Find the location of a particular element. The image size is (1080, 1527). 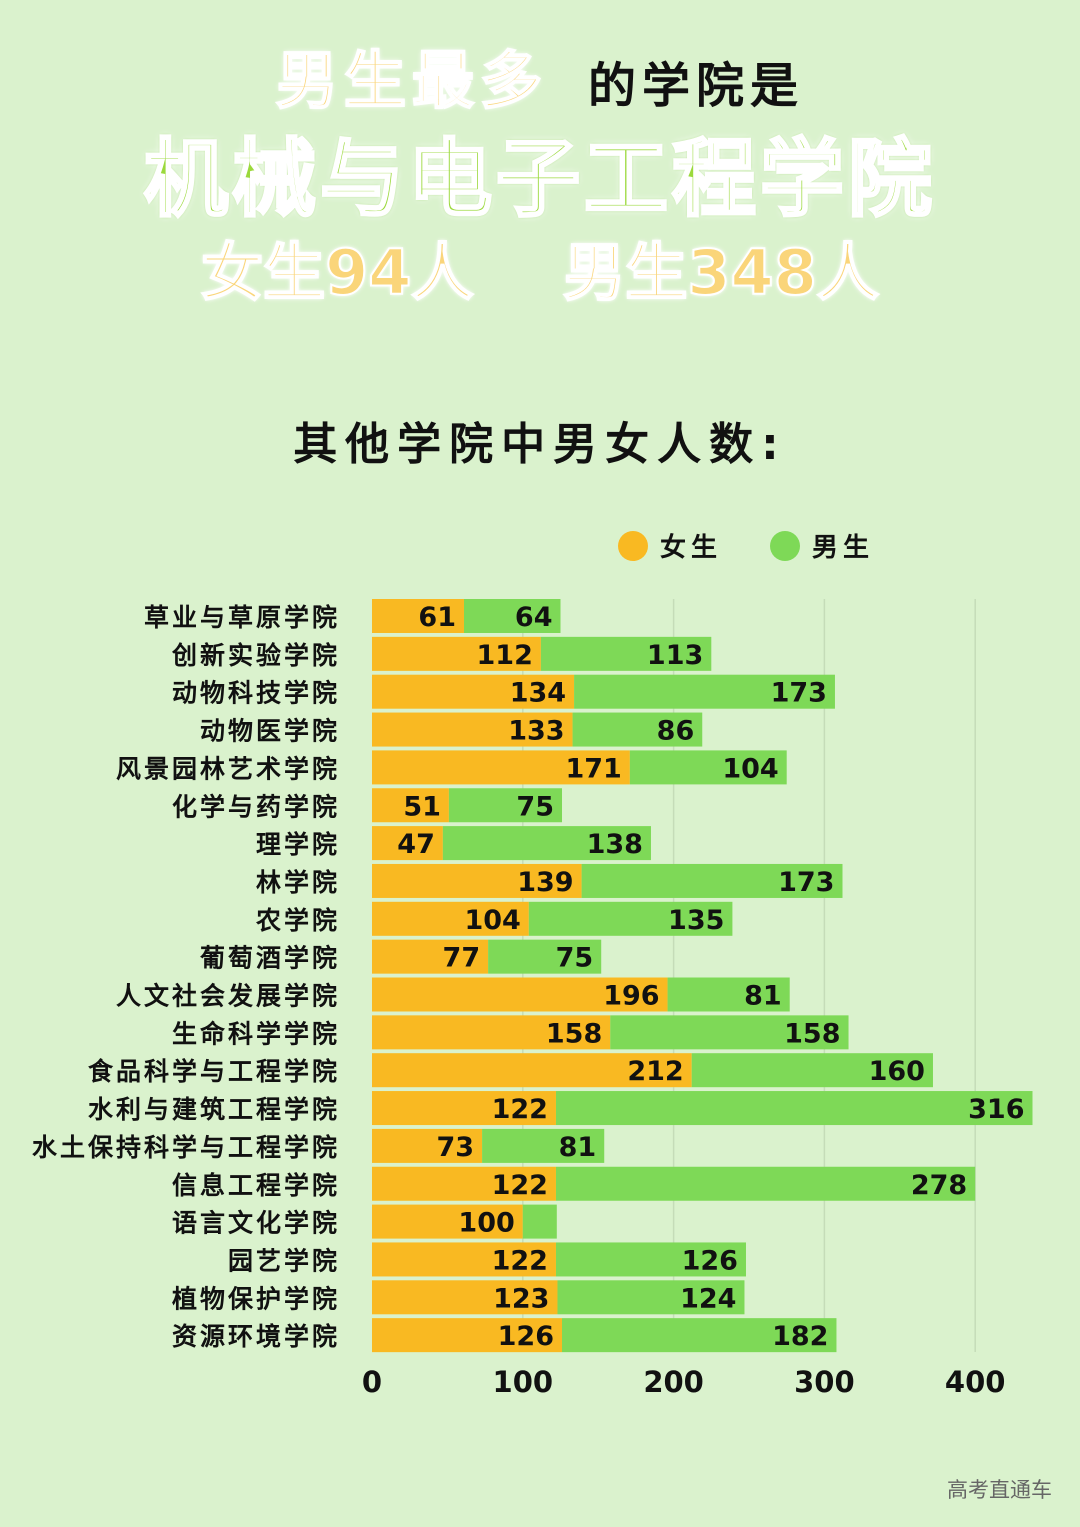

category-label: 信息工程学院 is located at coordinates (256, 1185).